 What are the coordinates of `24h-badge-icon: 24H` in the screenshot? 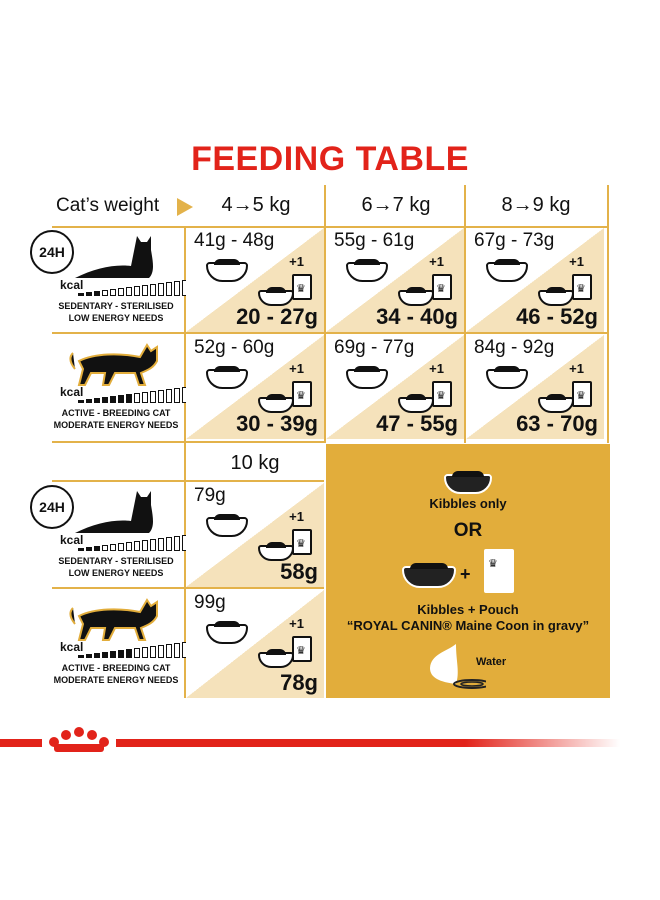 It's located at (52, 252).